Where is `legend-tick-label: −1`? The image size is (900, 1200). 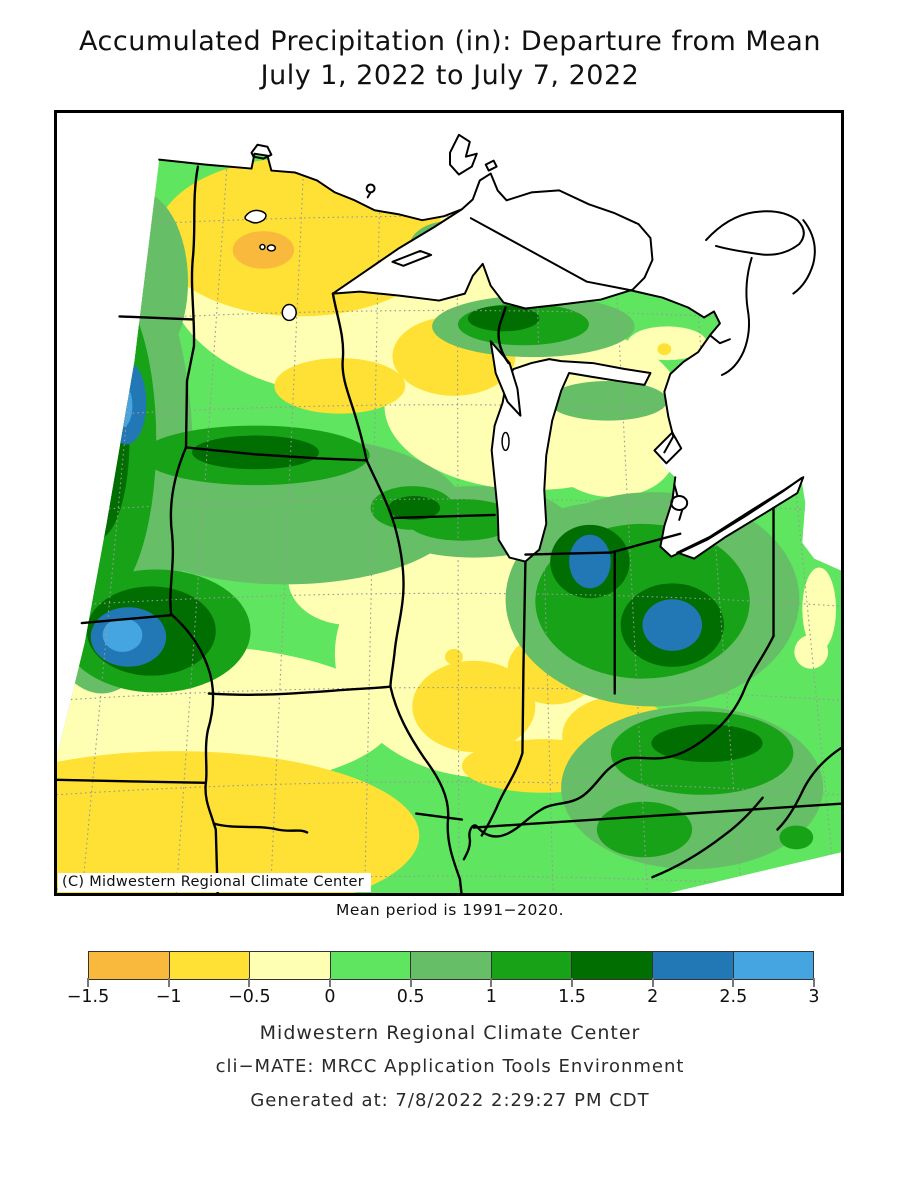
legend-tick-label: −1 is located at coordinates (168, 997).